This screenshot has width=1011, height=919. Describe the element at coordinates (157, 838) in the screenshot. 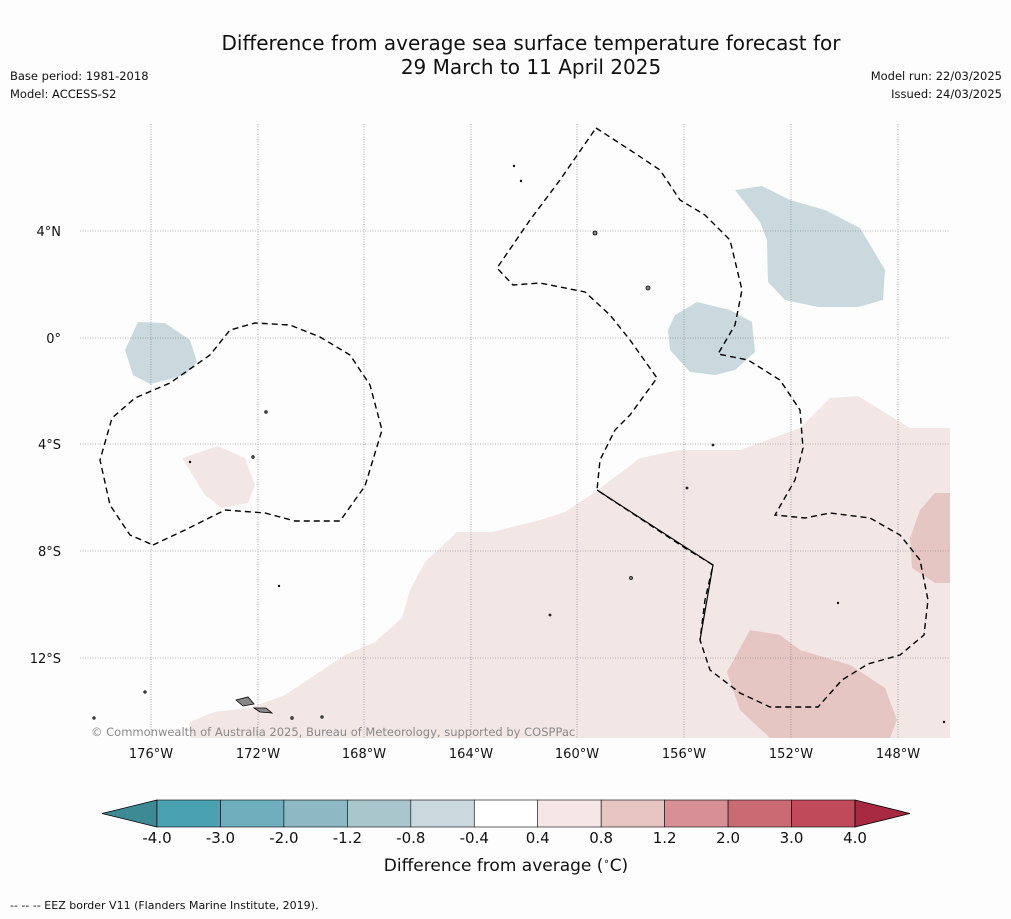

I see `colorbar-tick-label: -4.0` at that location.